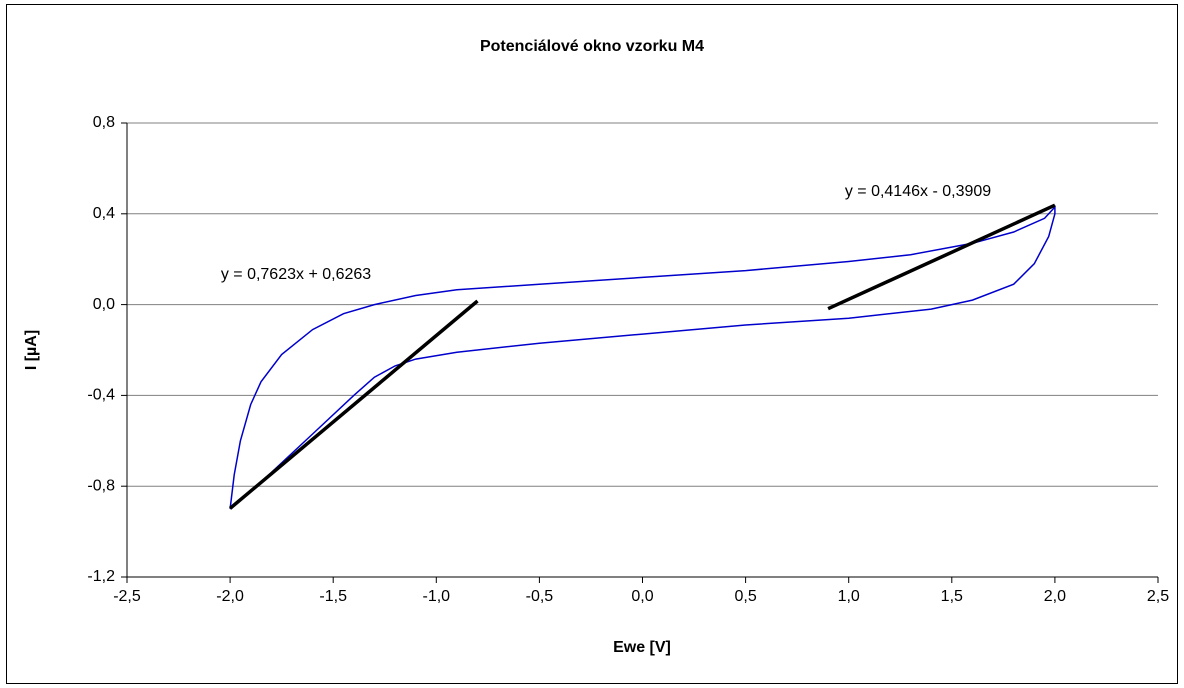 The width and height of the screenshot is (1184, 688). What do you see at coordinates (540, 596) in the screenshot?
I see `x-tick-label: -0,5` at bounding box center [540, 596].